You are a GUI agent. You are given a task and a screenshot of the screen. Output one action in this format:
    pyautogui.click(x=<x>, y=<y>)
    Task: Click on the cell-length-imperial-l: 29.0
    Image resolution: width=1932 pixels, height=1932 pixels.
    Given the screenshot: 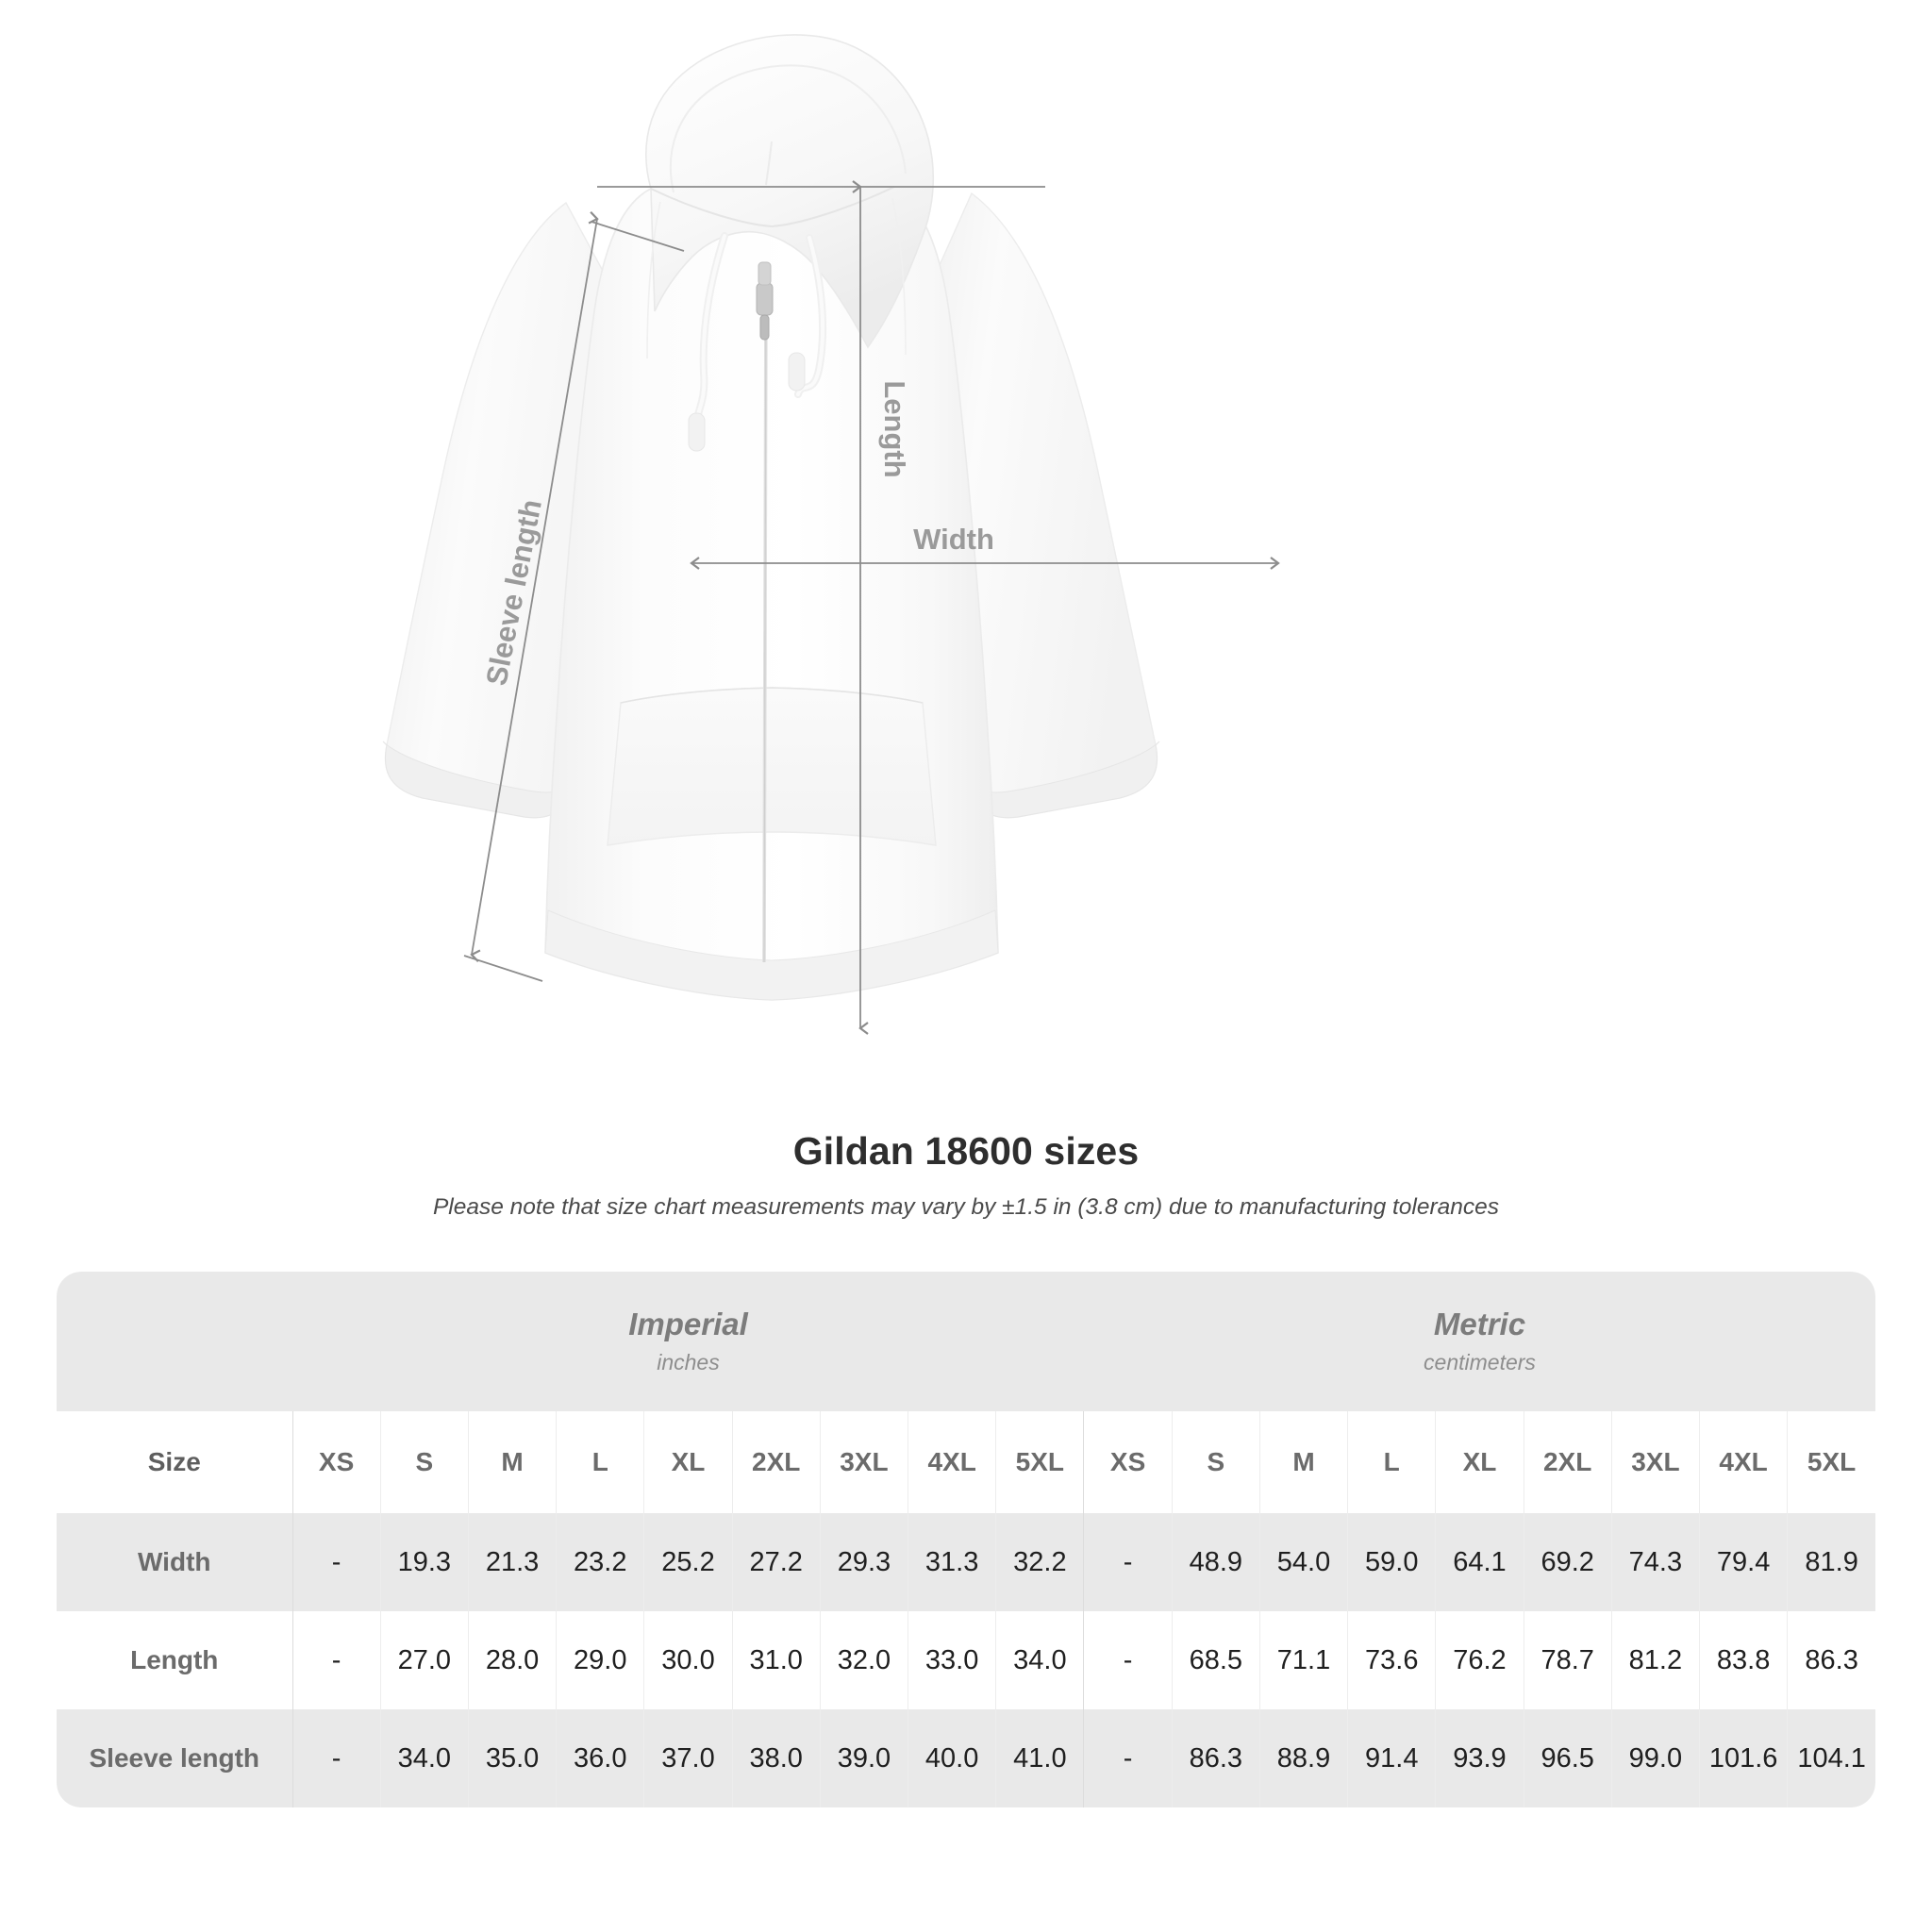 What is the action you would take?
    pyautogui.click(x=600, y=1660)
    